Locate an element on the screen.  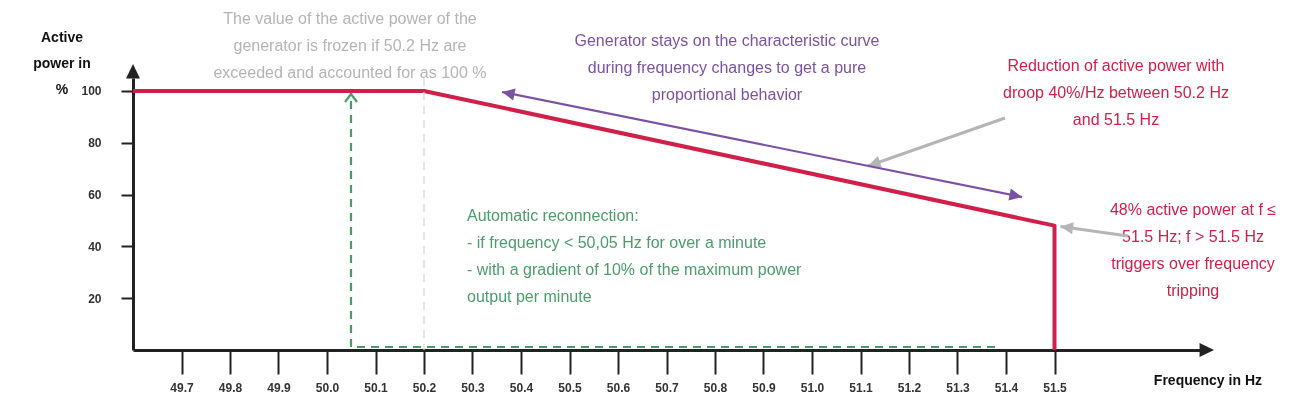
x-tick-label: 50.8 is located at coordinates (715, 387).